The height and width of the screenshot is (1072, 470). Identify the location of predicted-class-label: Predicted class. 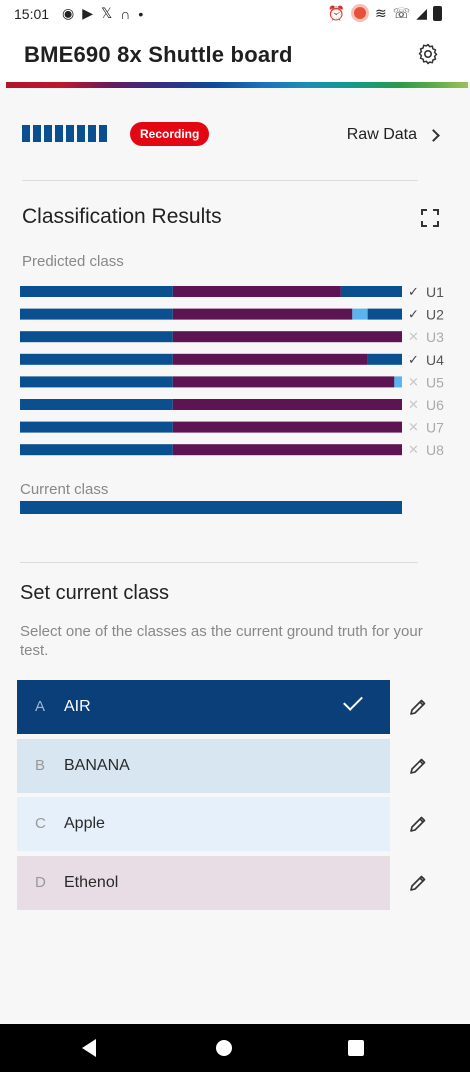
(73, 261).